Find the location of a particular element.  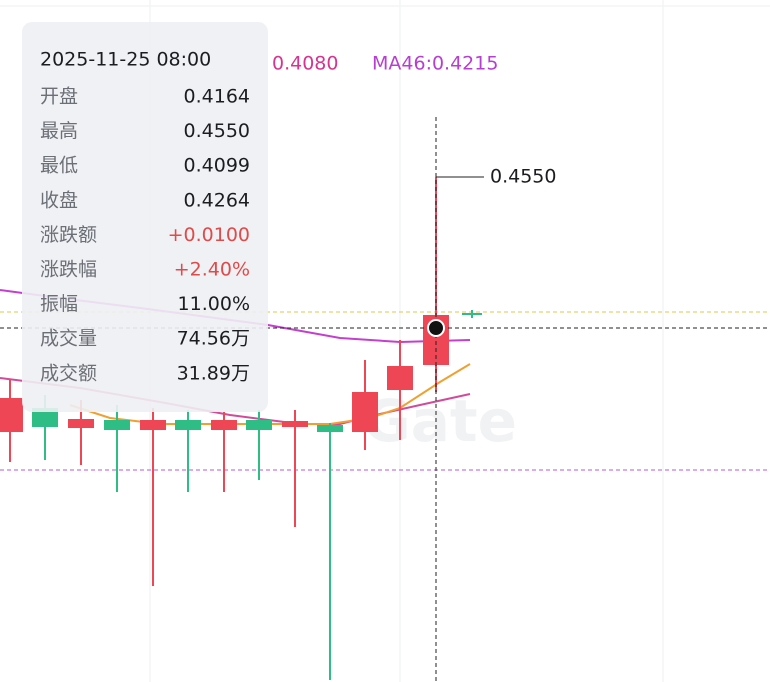

tooltip-label: 开盘 is located at coordinates (59, 97).